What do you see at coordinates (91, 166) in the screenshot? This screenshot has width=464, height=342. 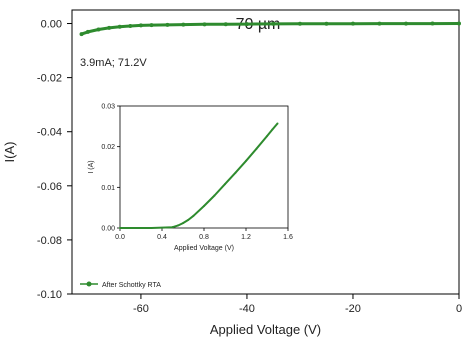 I see `inset-y-axis-label: I (A)` at bounding box center [91, 166].